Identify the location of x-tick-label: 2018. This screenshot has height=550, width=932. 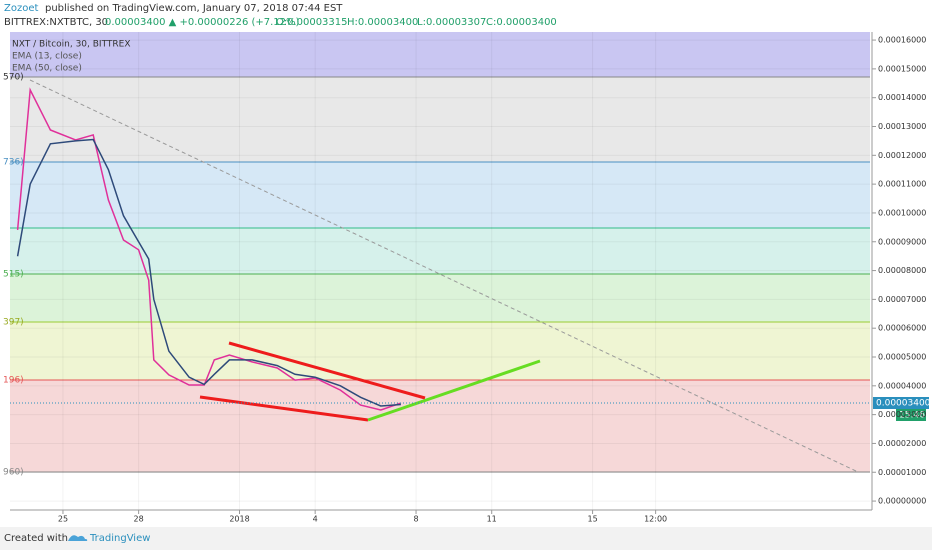
(239, 519).